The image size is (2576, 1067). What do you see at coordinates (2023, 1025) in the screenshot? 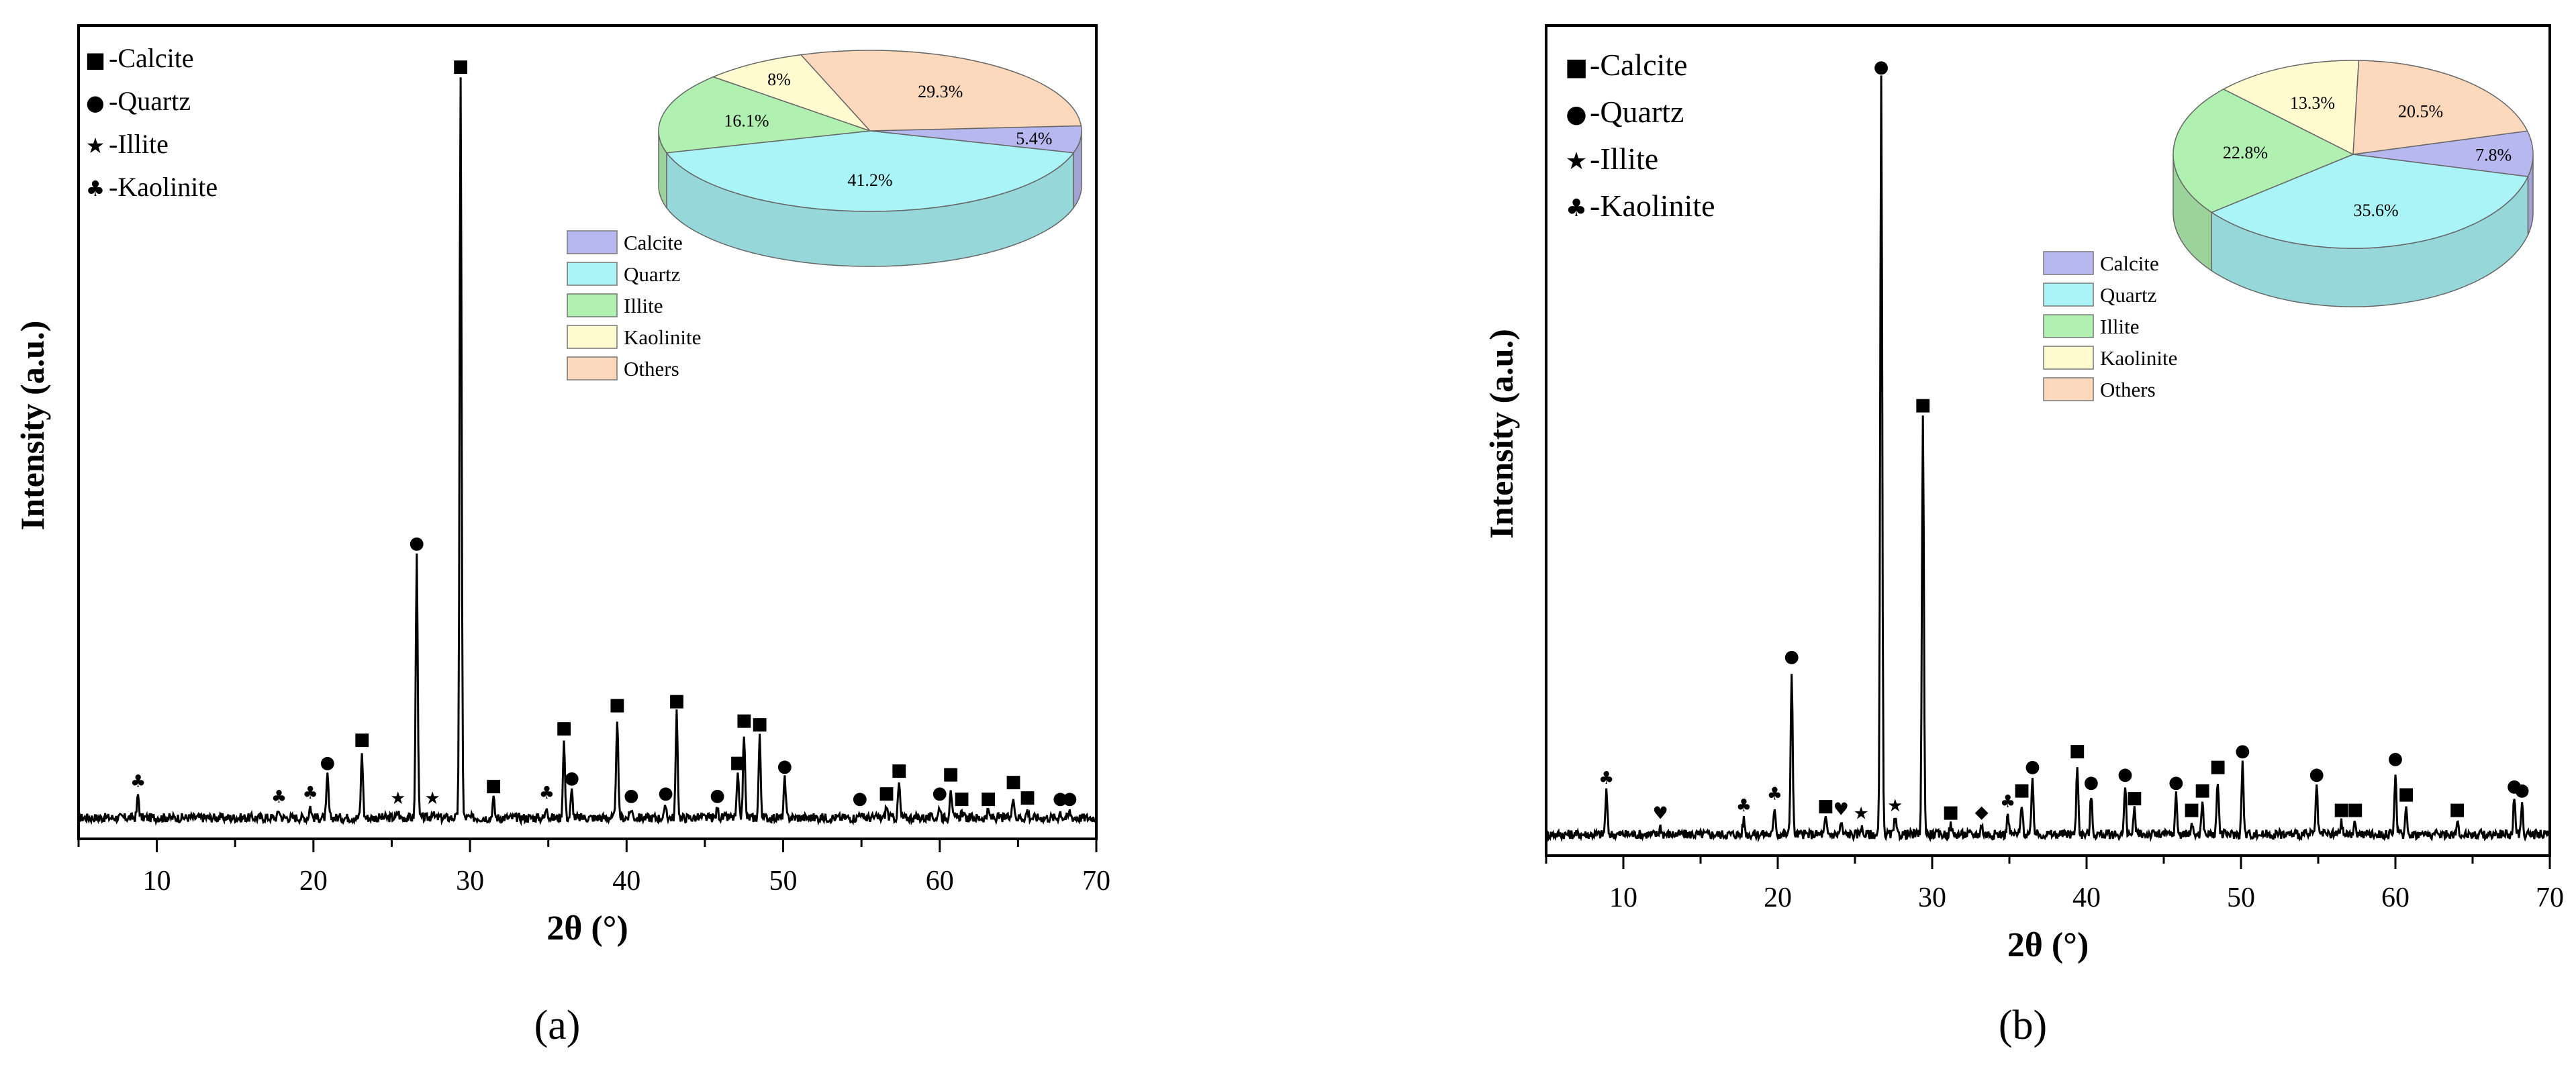
I see `panel-label: (b)` at bounding box center [2023, 1025].